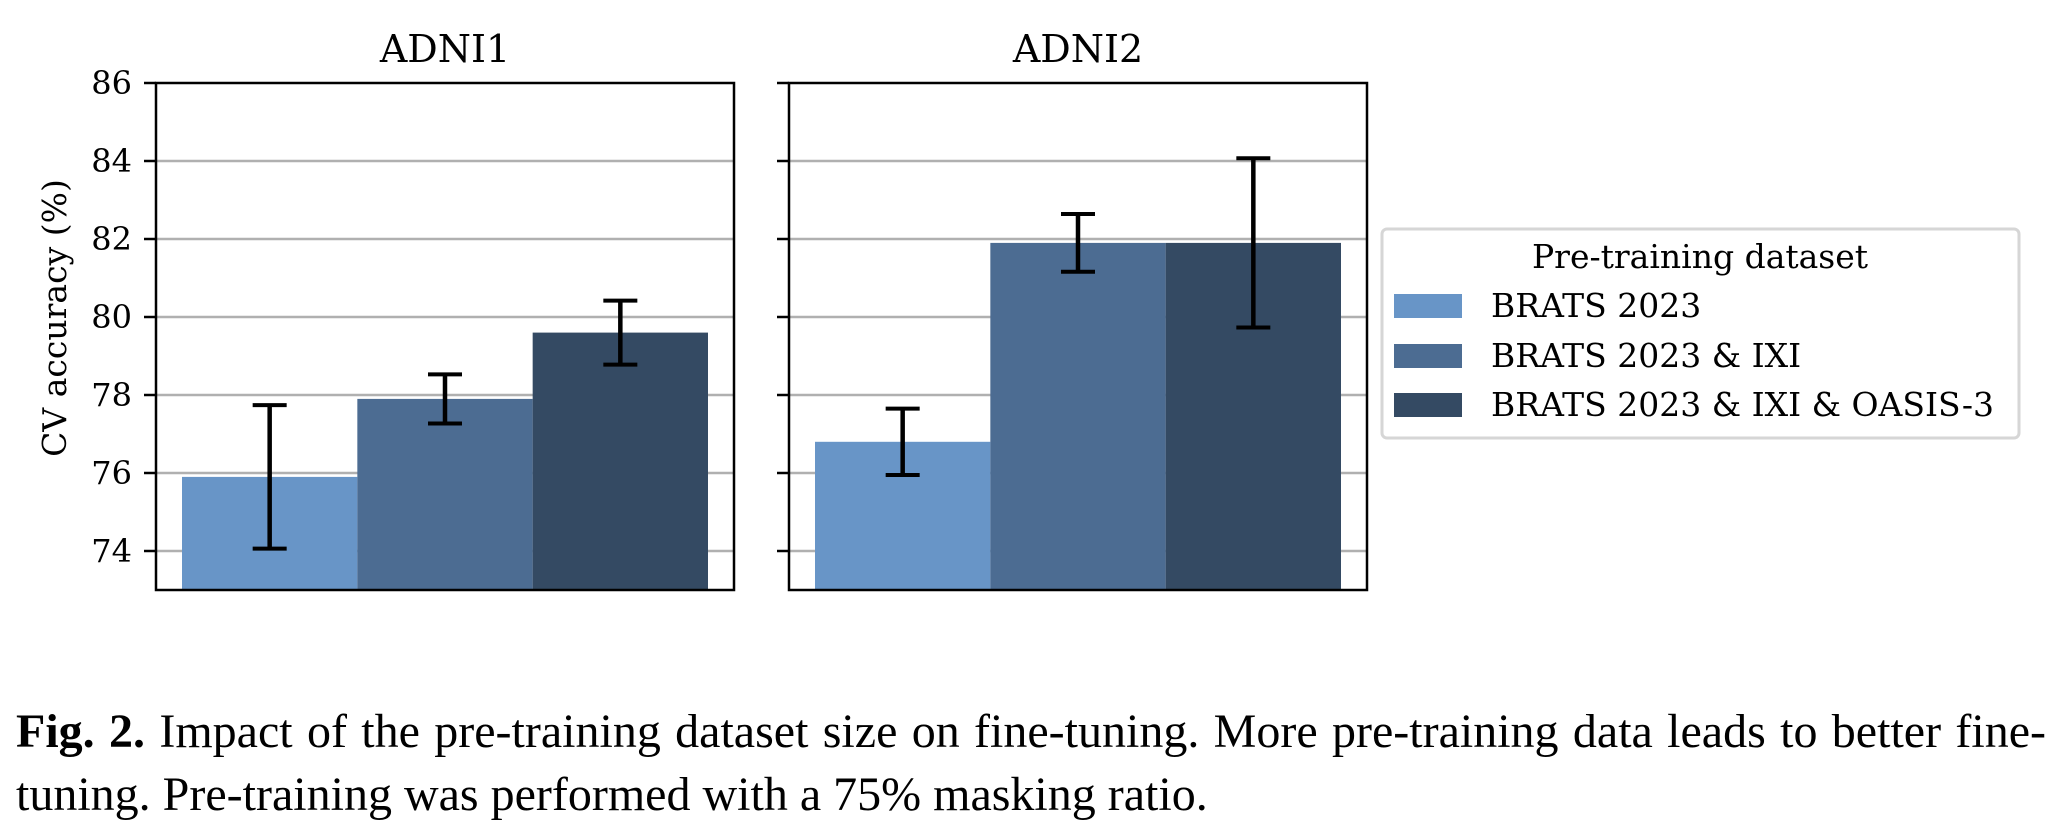 The height and width of the screenshot is (830, 2060). What do you see at coordinates (444, 49) in the screenshot?
I see `panel-title: ADNI1` at bounding box center [444, 49].